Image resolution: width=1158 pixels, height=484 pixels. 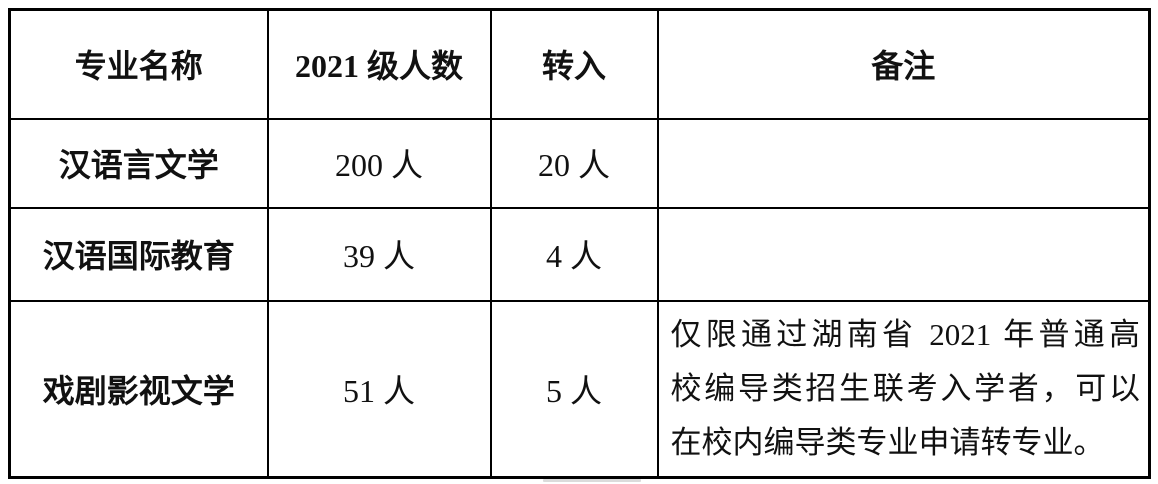 What do you see at coordinates (574, 254) in the screenshot?
I see `cell-transfer-in: 4 人` at bounding box center [574, 254].